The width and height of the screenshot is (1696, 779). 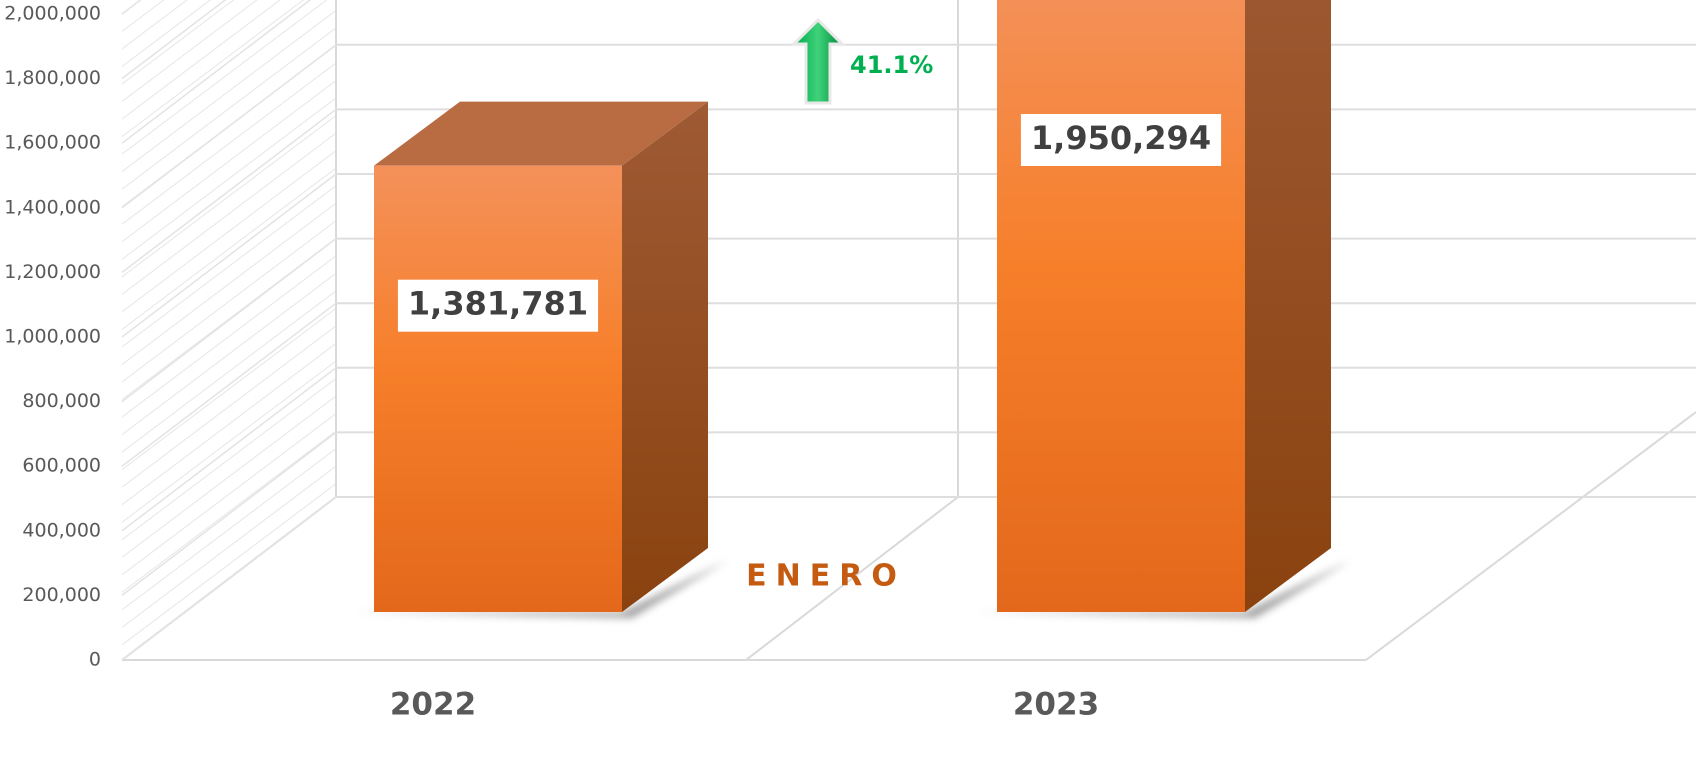 What do you see at coordinates (52, 337) in the screenshot?
I see `y-tick-label: 1,000,000` at bounding box center [52, 337].